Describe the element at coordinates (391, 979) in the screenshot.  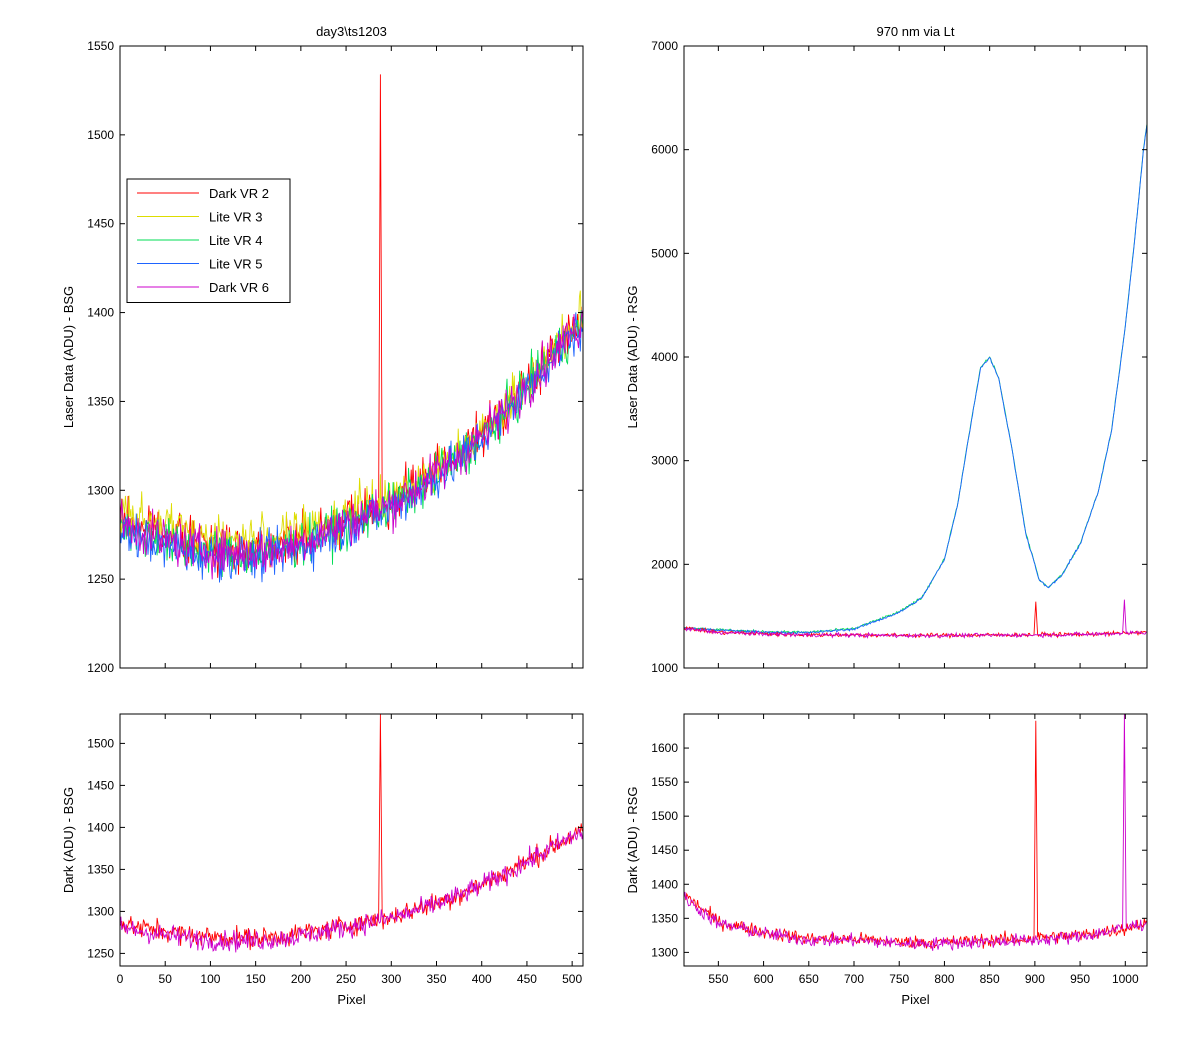
I see `x-tick-label: 300` at that location.